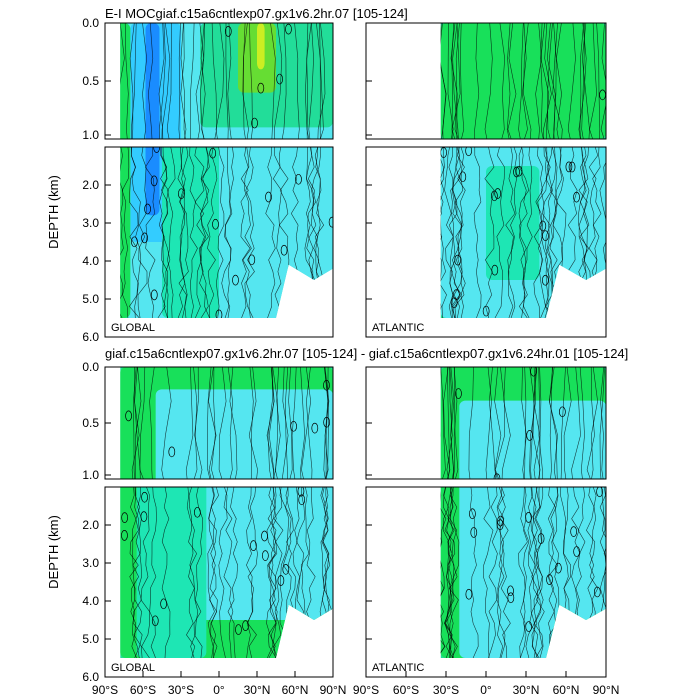 This screenshot has height=700, width=700. What do you see at coordinates (53, 552) in the screenshot?
I see `y-axis-title: DEPTH (km)` at bounding box center [53, 552].